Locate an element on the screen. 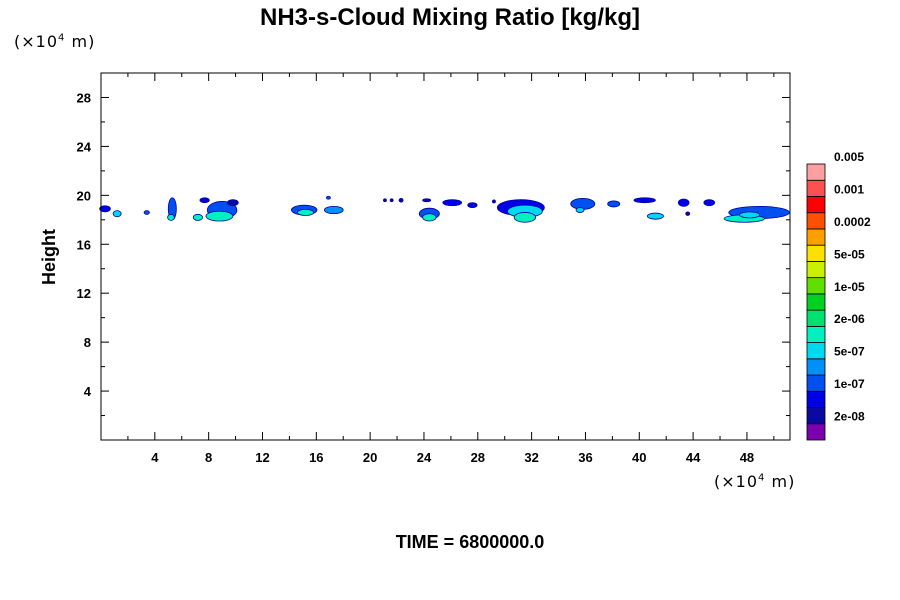 The height and width of the screenshot is (600, 900). x-tick-label: 8 is located at coordinates (208, 457).